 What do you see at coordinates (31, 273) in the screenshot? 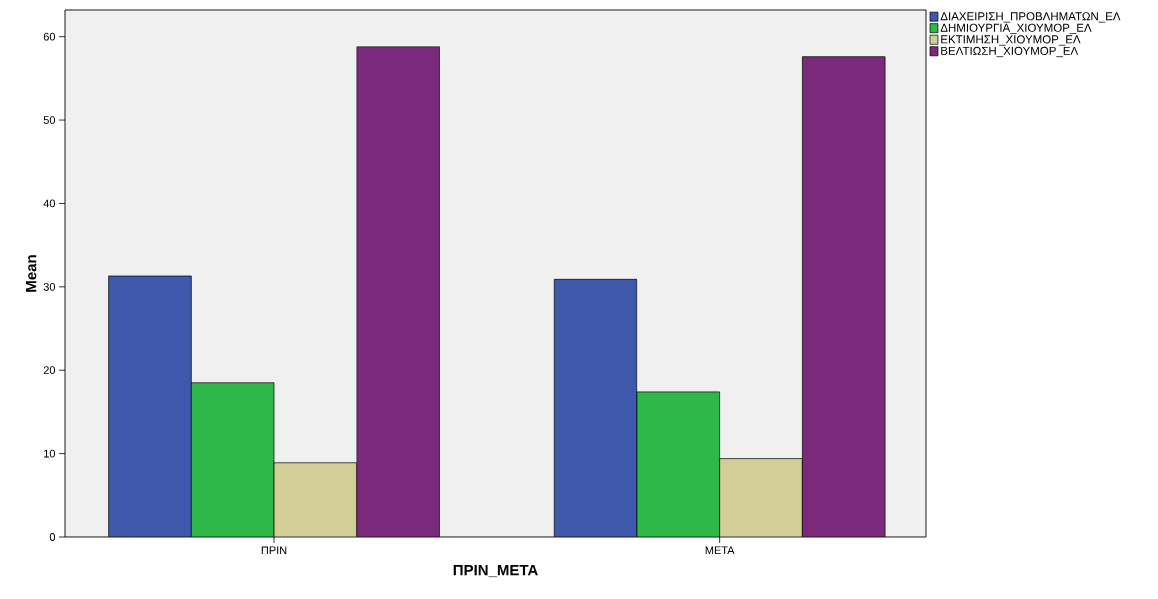
I see `y-axis-title: Mean` at bounding box center [31, 273].